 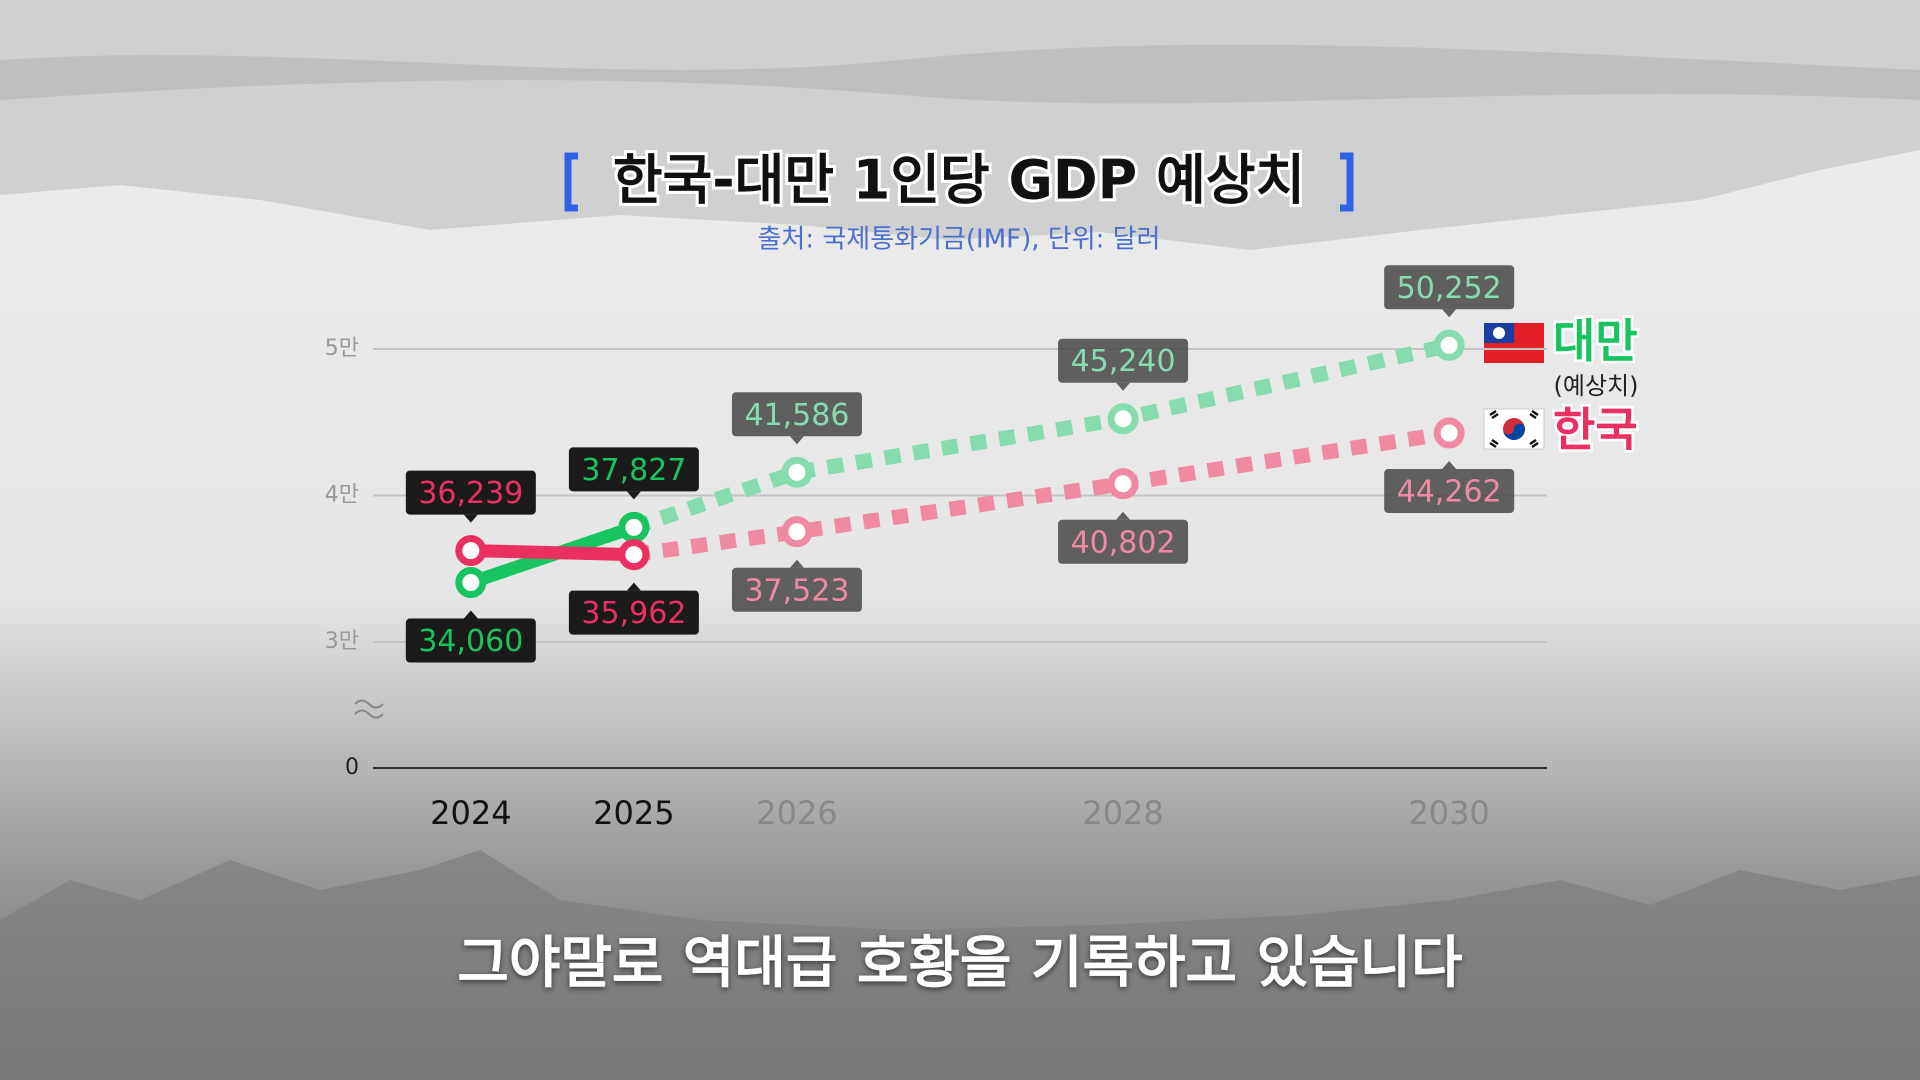 What do you see at coordinates (342, 348) in the screenshot?
I see `y-tick-label: 5만` at bounding box center [342, 348].